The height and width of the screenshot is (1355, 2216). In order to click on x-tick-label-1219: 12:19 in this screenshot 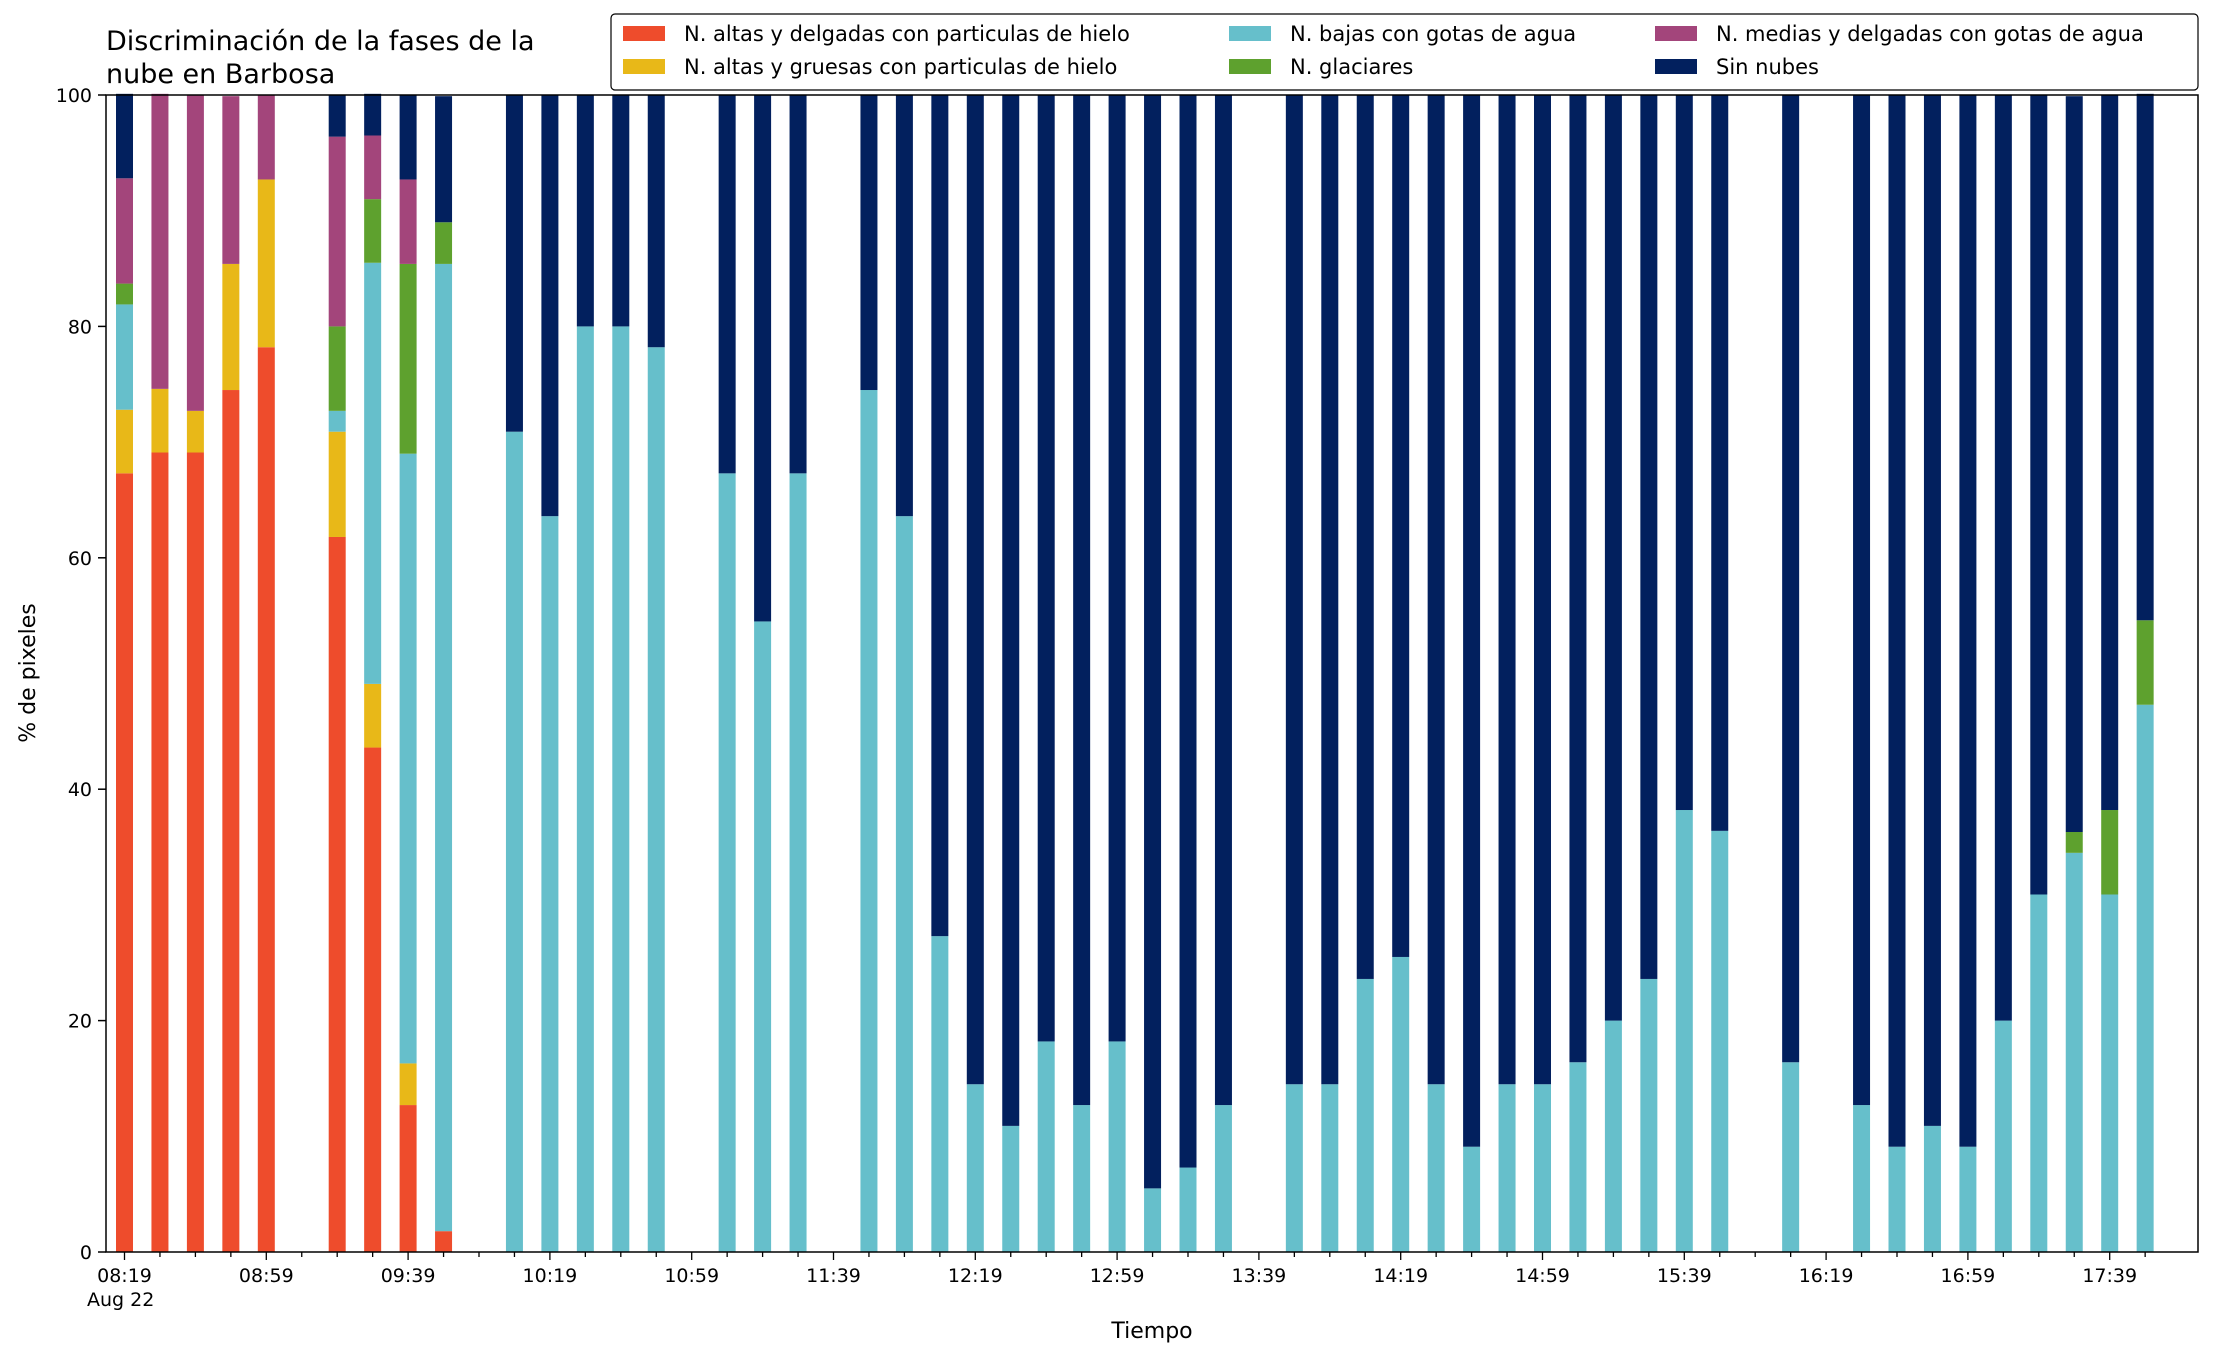, I will do `click(975, 1276)`.